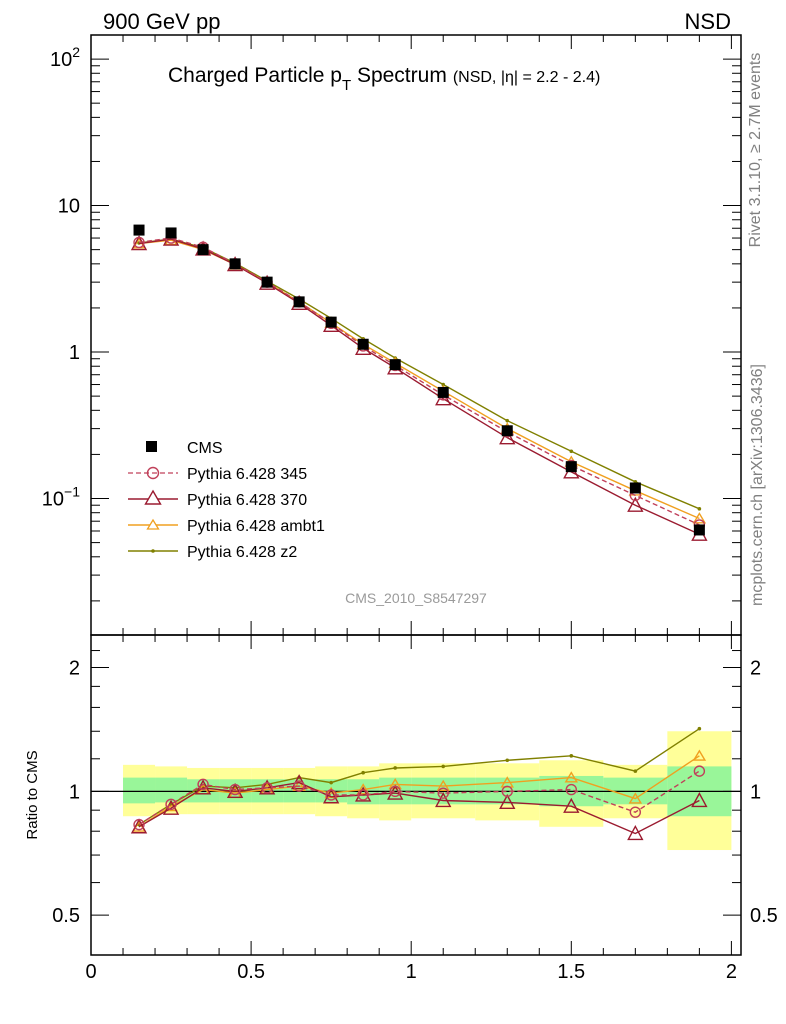  What do you see at coordinates (90, 972) in the screenshot?
I see `x-tick-label-0: 0` at bounding box center [90, 972].